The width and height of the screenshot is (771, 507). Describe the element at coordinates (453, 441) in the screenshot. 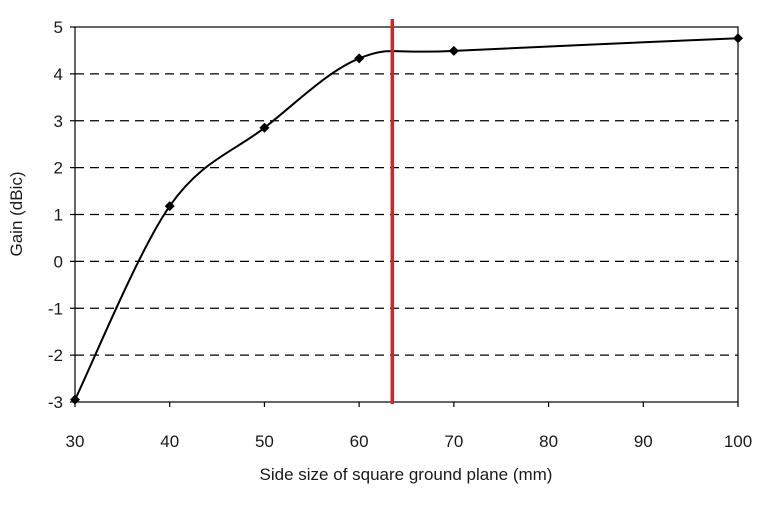

I see `x-tick-label: 70` at that location.